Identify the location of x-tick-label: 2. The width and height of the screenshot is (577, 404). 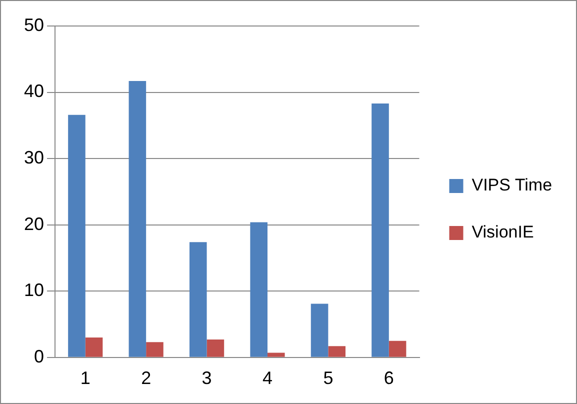
(146, 378).